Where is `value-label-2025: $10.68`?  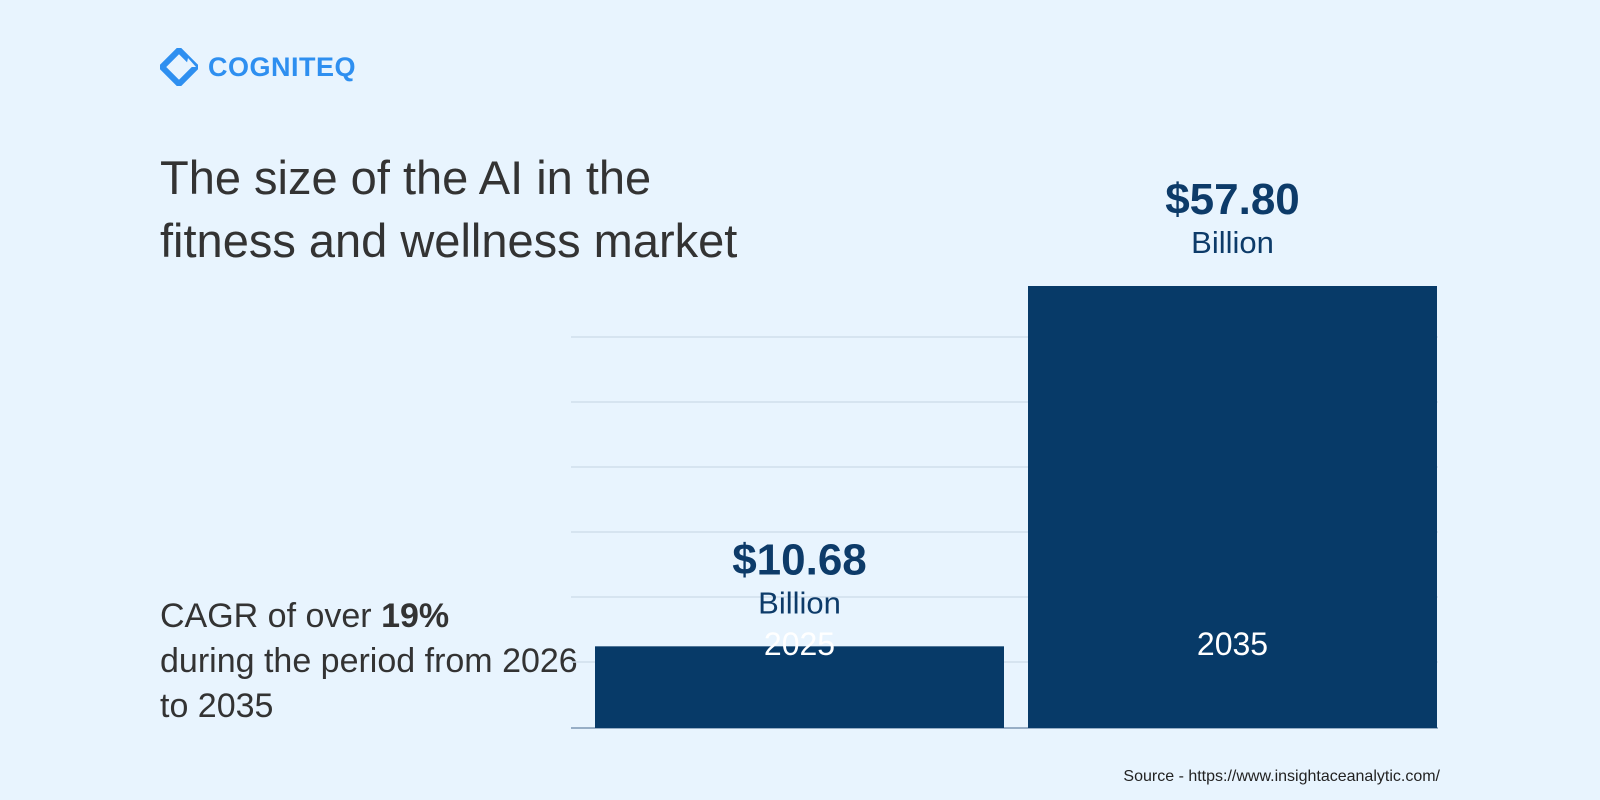
value-label-2025: $10.68 is located at coordinates (799, 559).